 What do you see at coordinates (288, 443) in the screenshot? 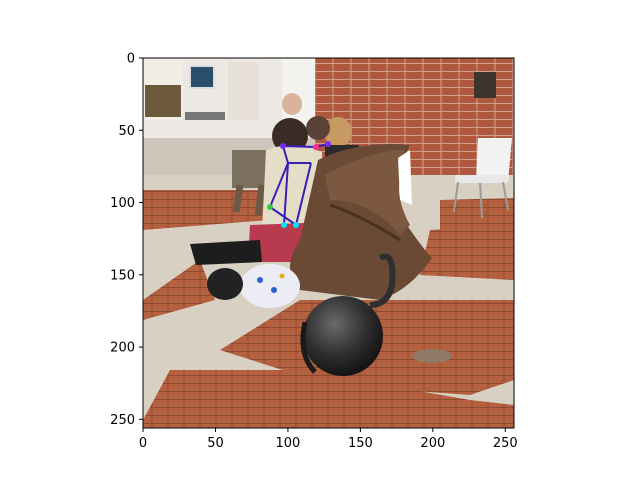
I see `x-tick-label: 100` at bounding box center [288, 443].